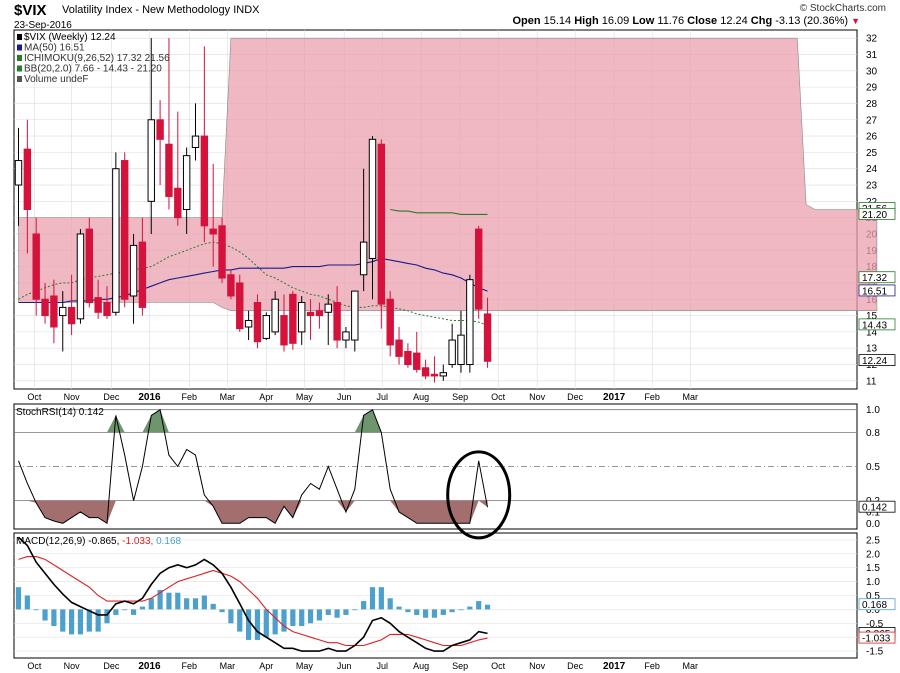 The height and width of the screenshot is (673, 900). What do you see at coordinates (872, 169) in the screenshot?
I see `price-tick-label: 24` at bounding box center [872, 169].